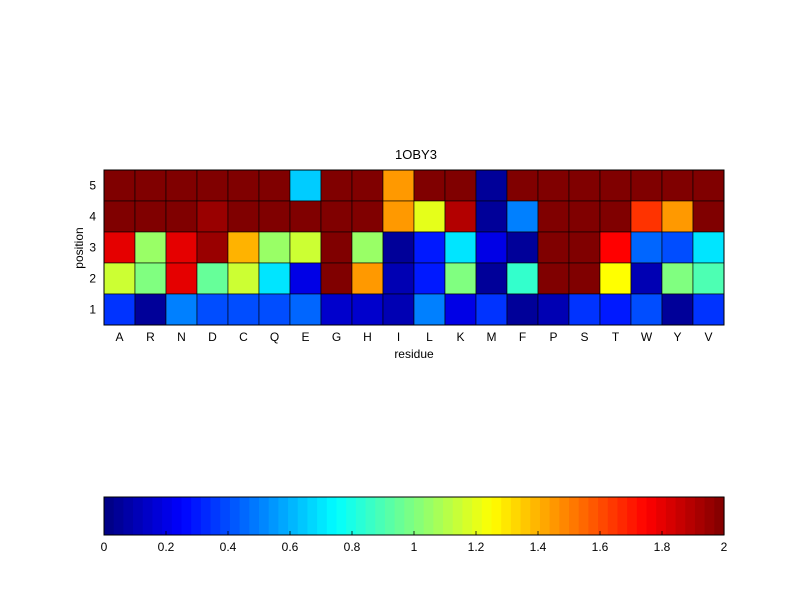 The image size is (800, 600). Describe the element at coordinates (677, 337) in the screenshot. I see `x-tick-label: Y` at that location.